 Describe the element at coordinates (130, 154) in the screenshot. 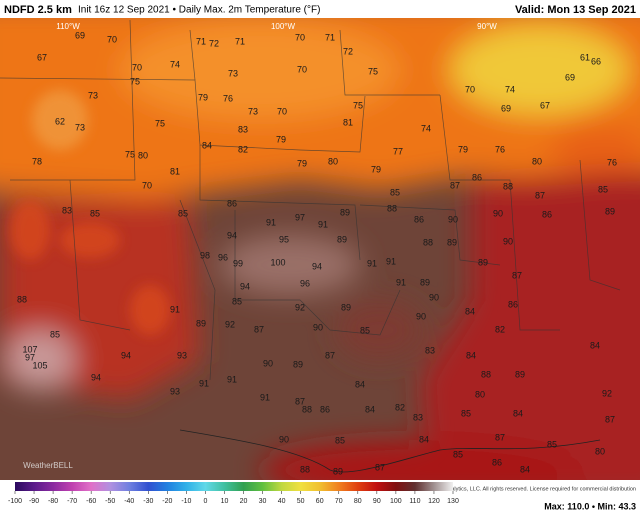

I see `temperature-label: 75` at that location.